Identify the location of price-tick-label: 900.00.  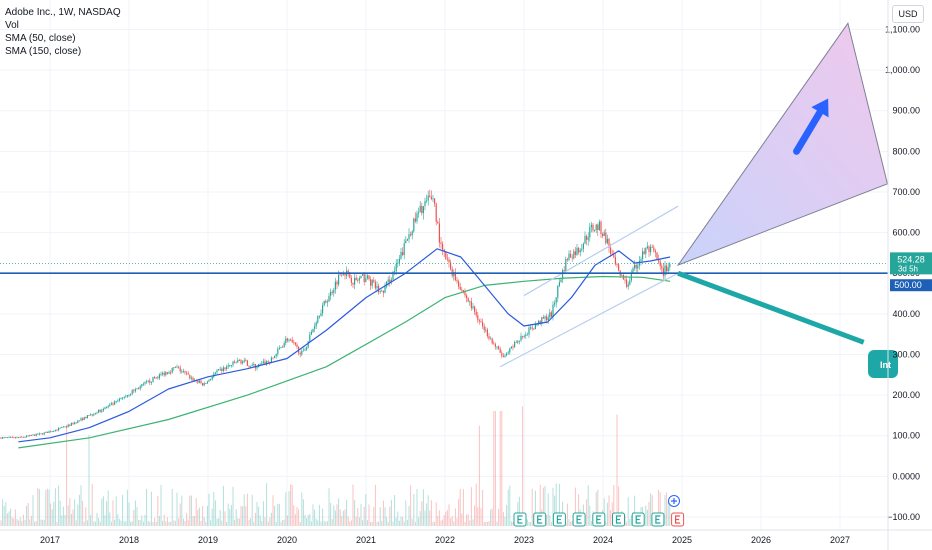
(906, 111).